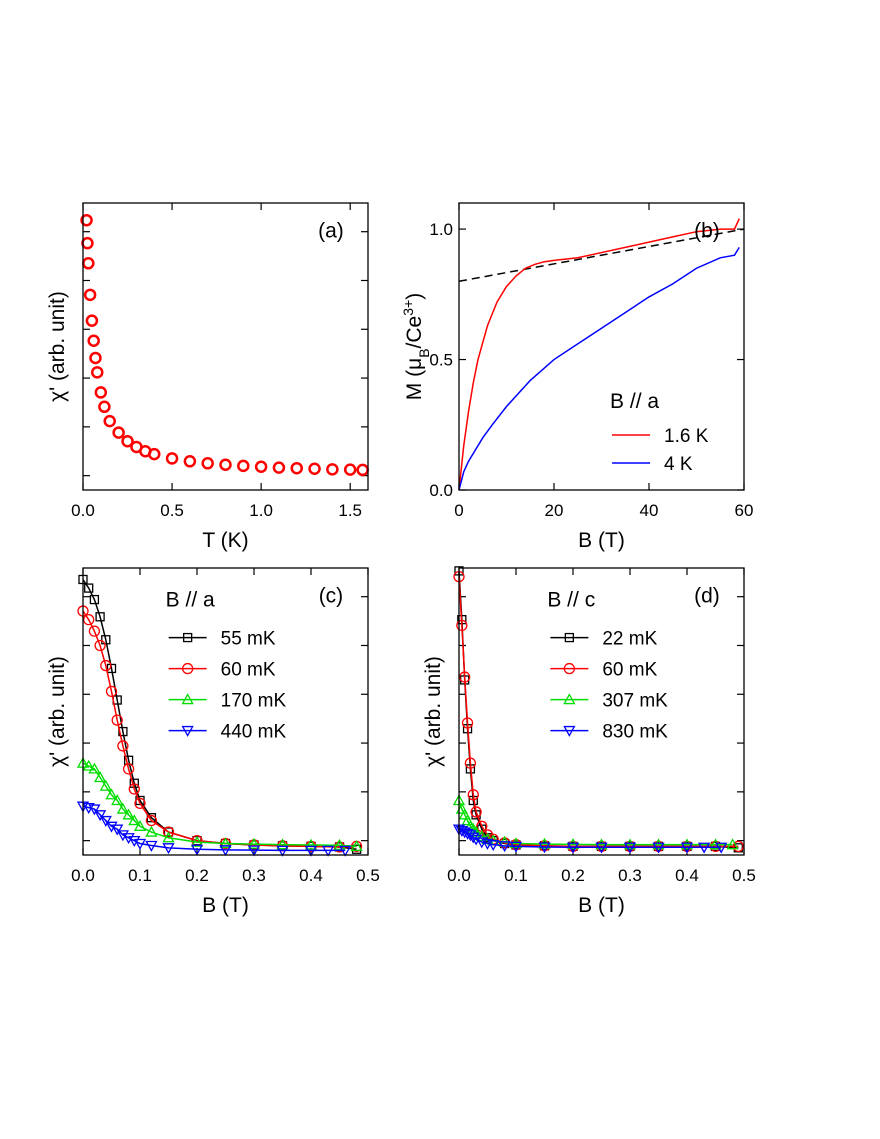  Describe the element at coordinates (414, 379) in the screenshot. I see `y-axis-label-part: M (μ` at that location.